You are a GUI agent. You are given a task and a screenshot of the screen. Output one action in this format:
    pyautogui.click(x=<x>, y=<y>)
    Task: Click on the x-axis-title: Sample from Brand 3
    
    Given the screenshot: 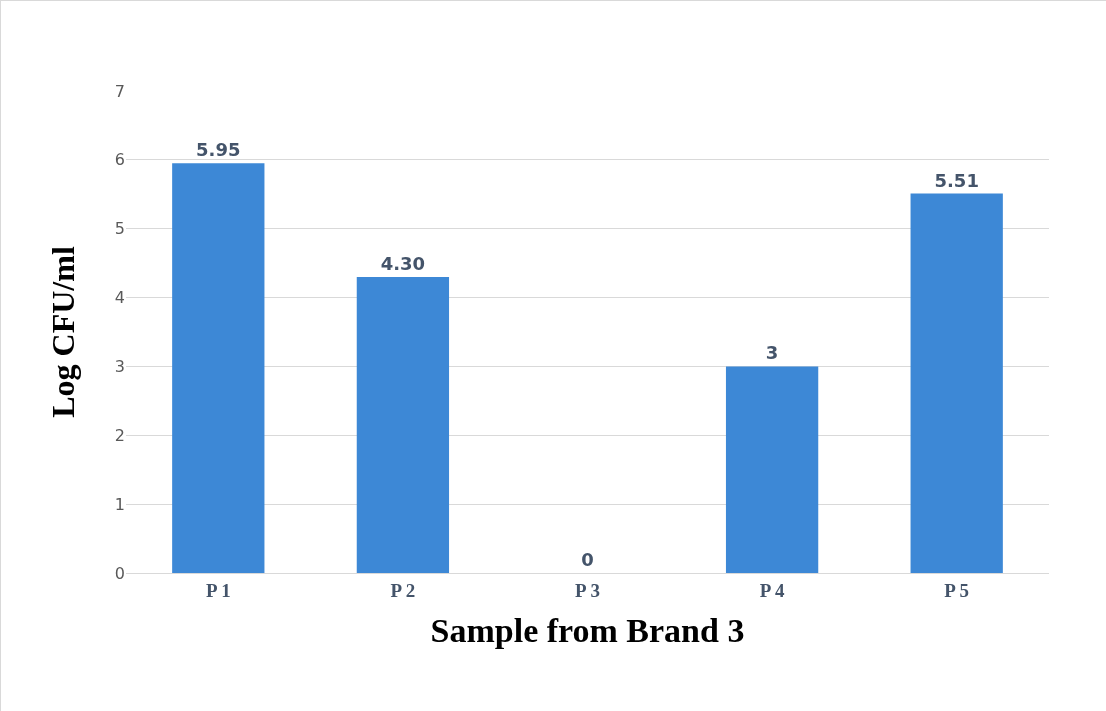 What is the action you would take?
    pyautogui.click(x=587, y=631)
    